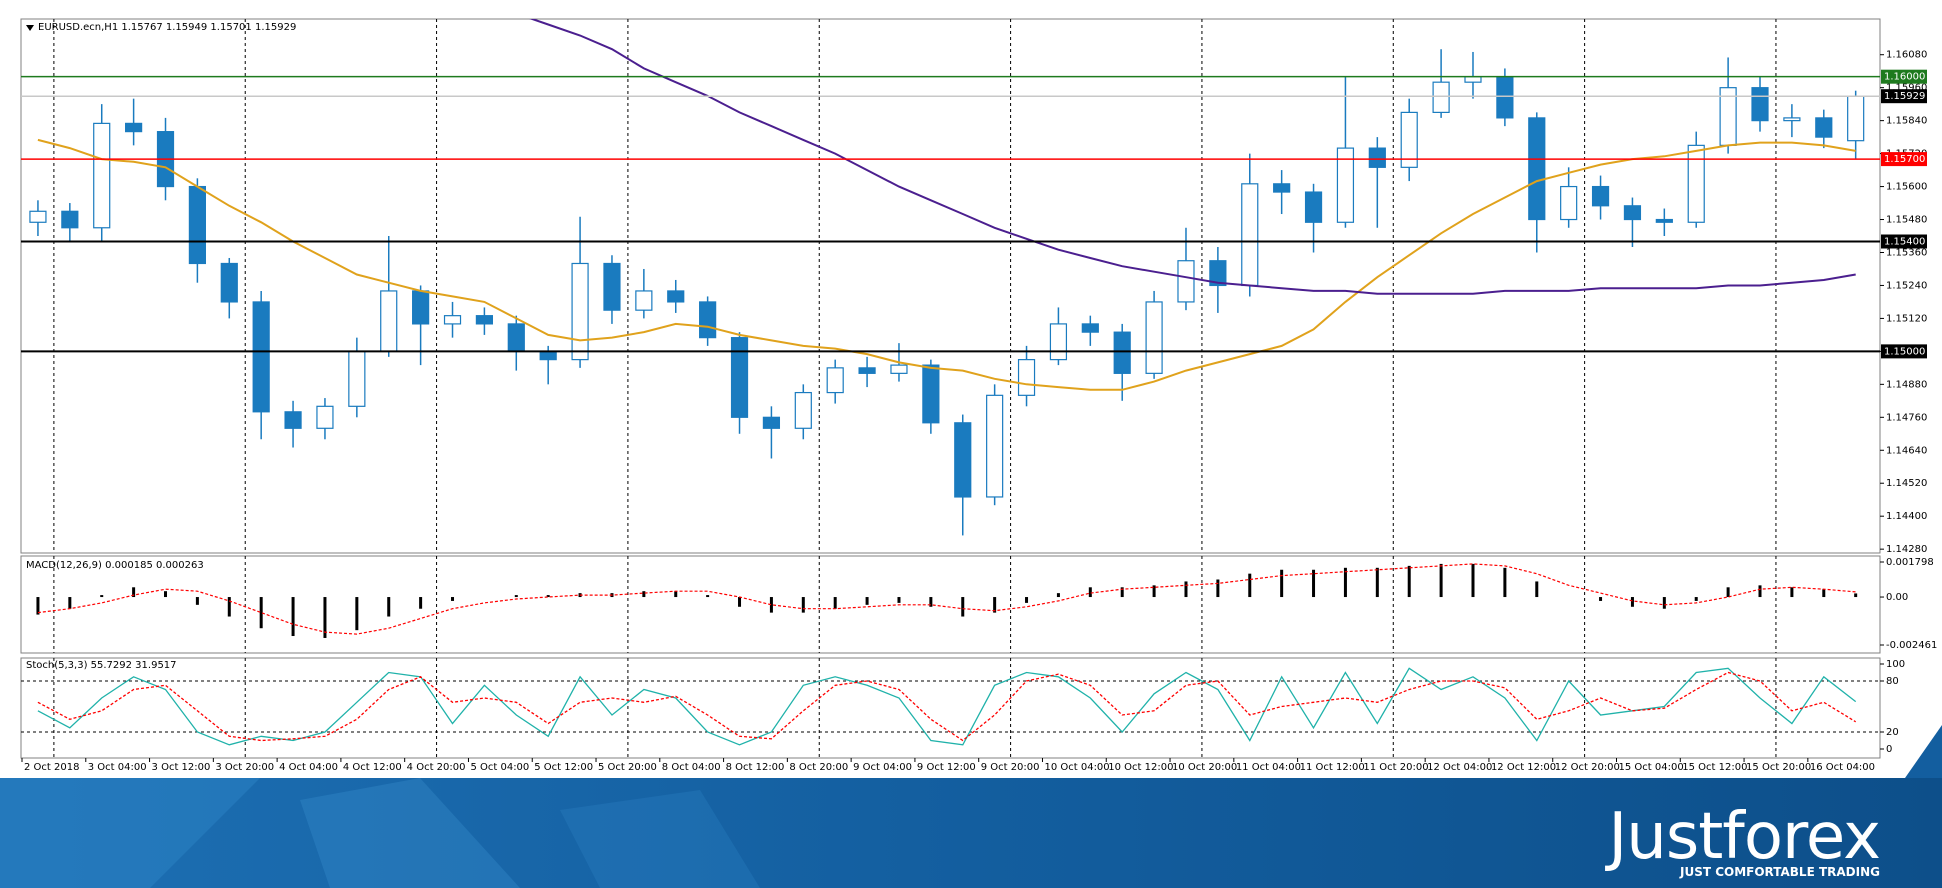 The width and height of the screenshot is (1942, 888). I want to click on stoch-pane, so click(950, 708).